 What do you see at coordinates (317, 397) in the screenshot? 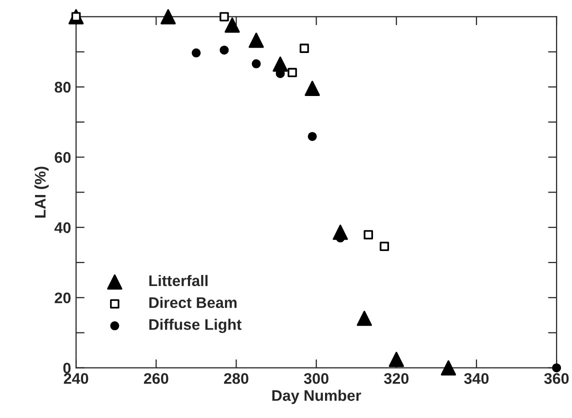
I see `x-axis-title: Day Number` at bounding box center [317, 397].